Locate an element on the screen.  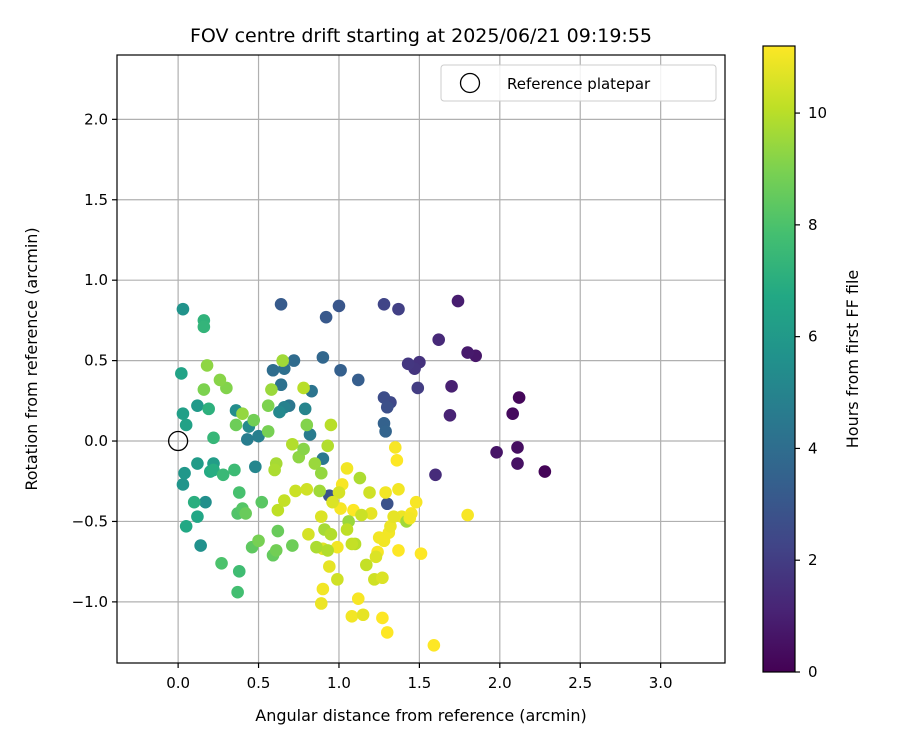
legend-box is located at coordinates (578, 83).